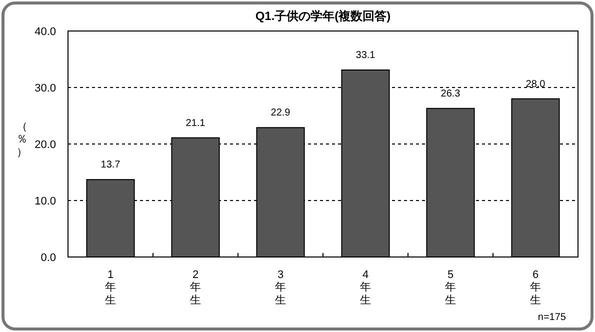  I want to click on chart-title: Q1.子供の学年(複数回答), so click(323, 16).